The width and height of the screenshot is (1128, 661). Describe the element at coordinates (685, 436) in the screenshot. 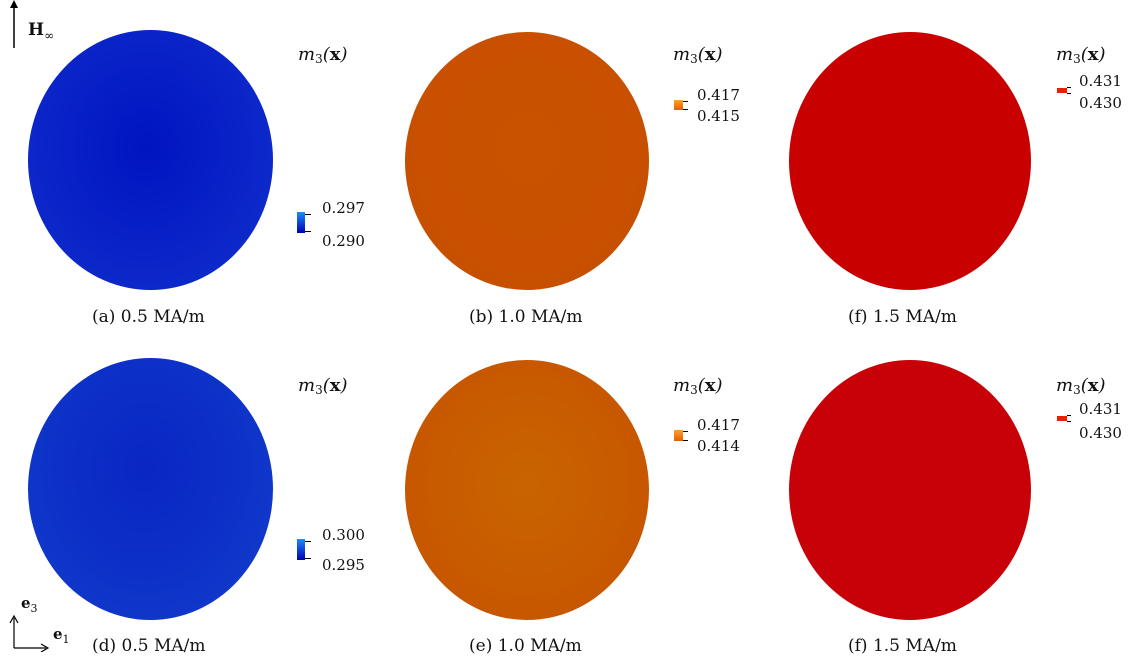

I see `colorbar-ticks-e` at that location.